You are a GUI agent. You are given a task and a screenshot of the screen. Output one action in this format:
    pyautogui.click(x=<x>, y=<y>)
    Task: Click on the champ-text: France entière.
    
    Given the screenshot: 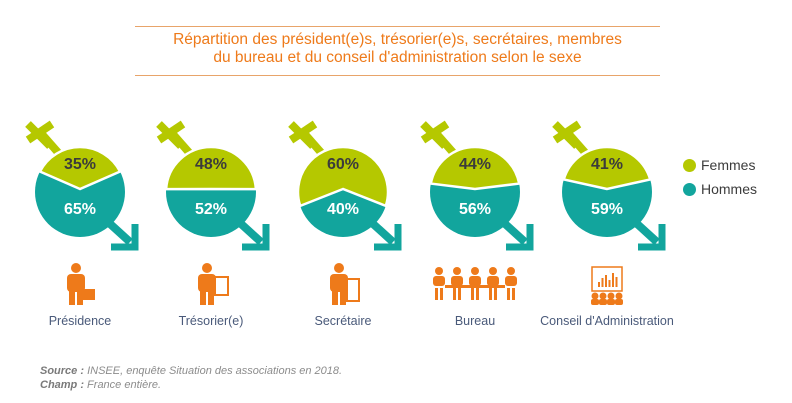 What is the action you would take?
    pyautogui.click(x=123, y=385)
    